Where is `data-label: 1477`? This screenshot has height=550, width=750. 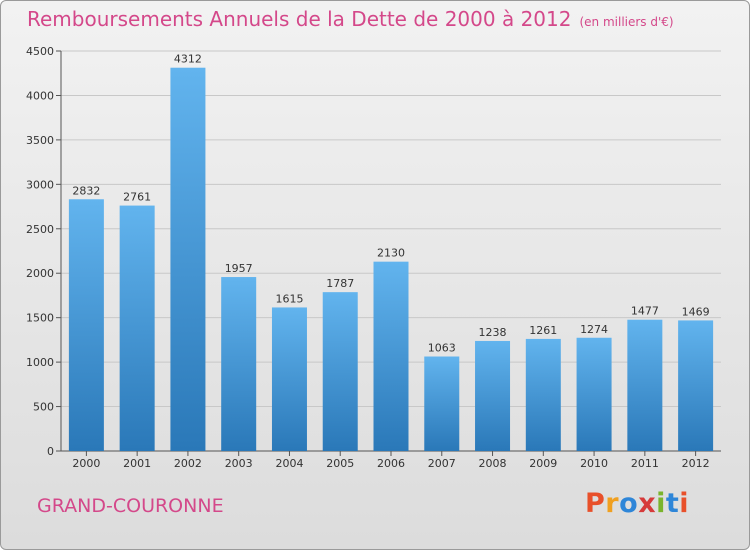 data-label: 1477 is located at coordinates (645, 311).